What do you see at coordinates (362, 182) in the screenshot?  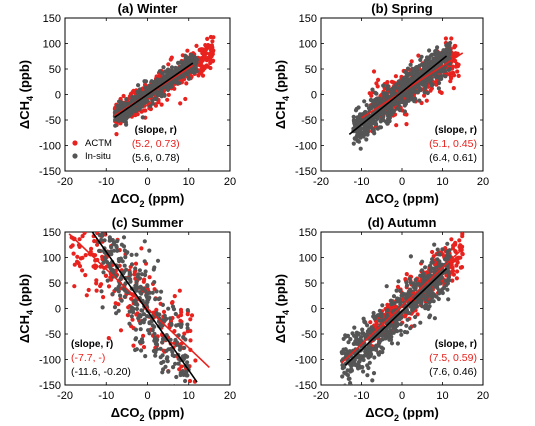 I see `x-tick-label: -10` at bounding box center [362, 182].